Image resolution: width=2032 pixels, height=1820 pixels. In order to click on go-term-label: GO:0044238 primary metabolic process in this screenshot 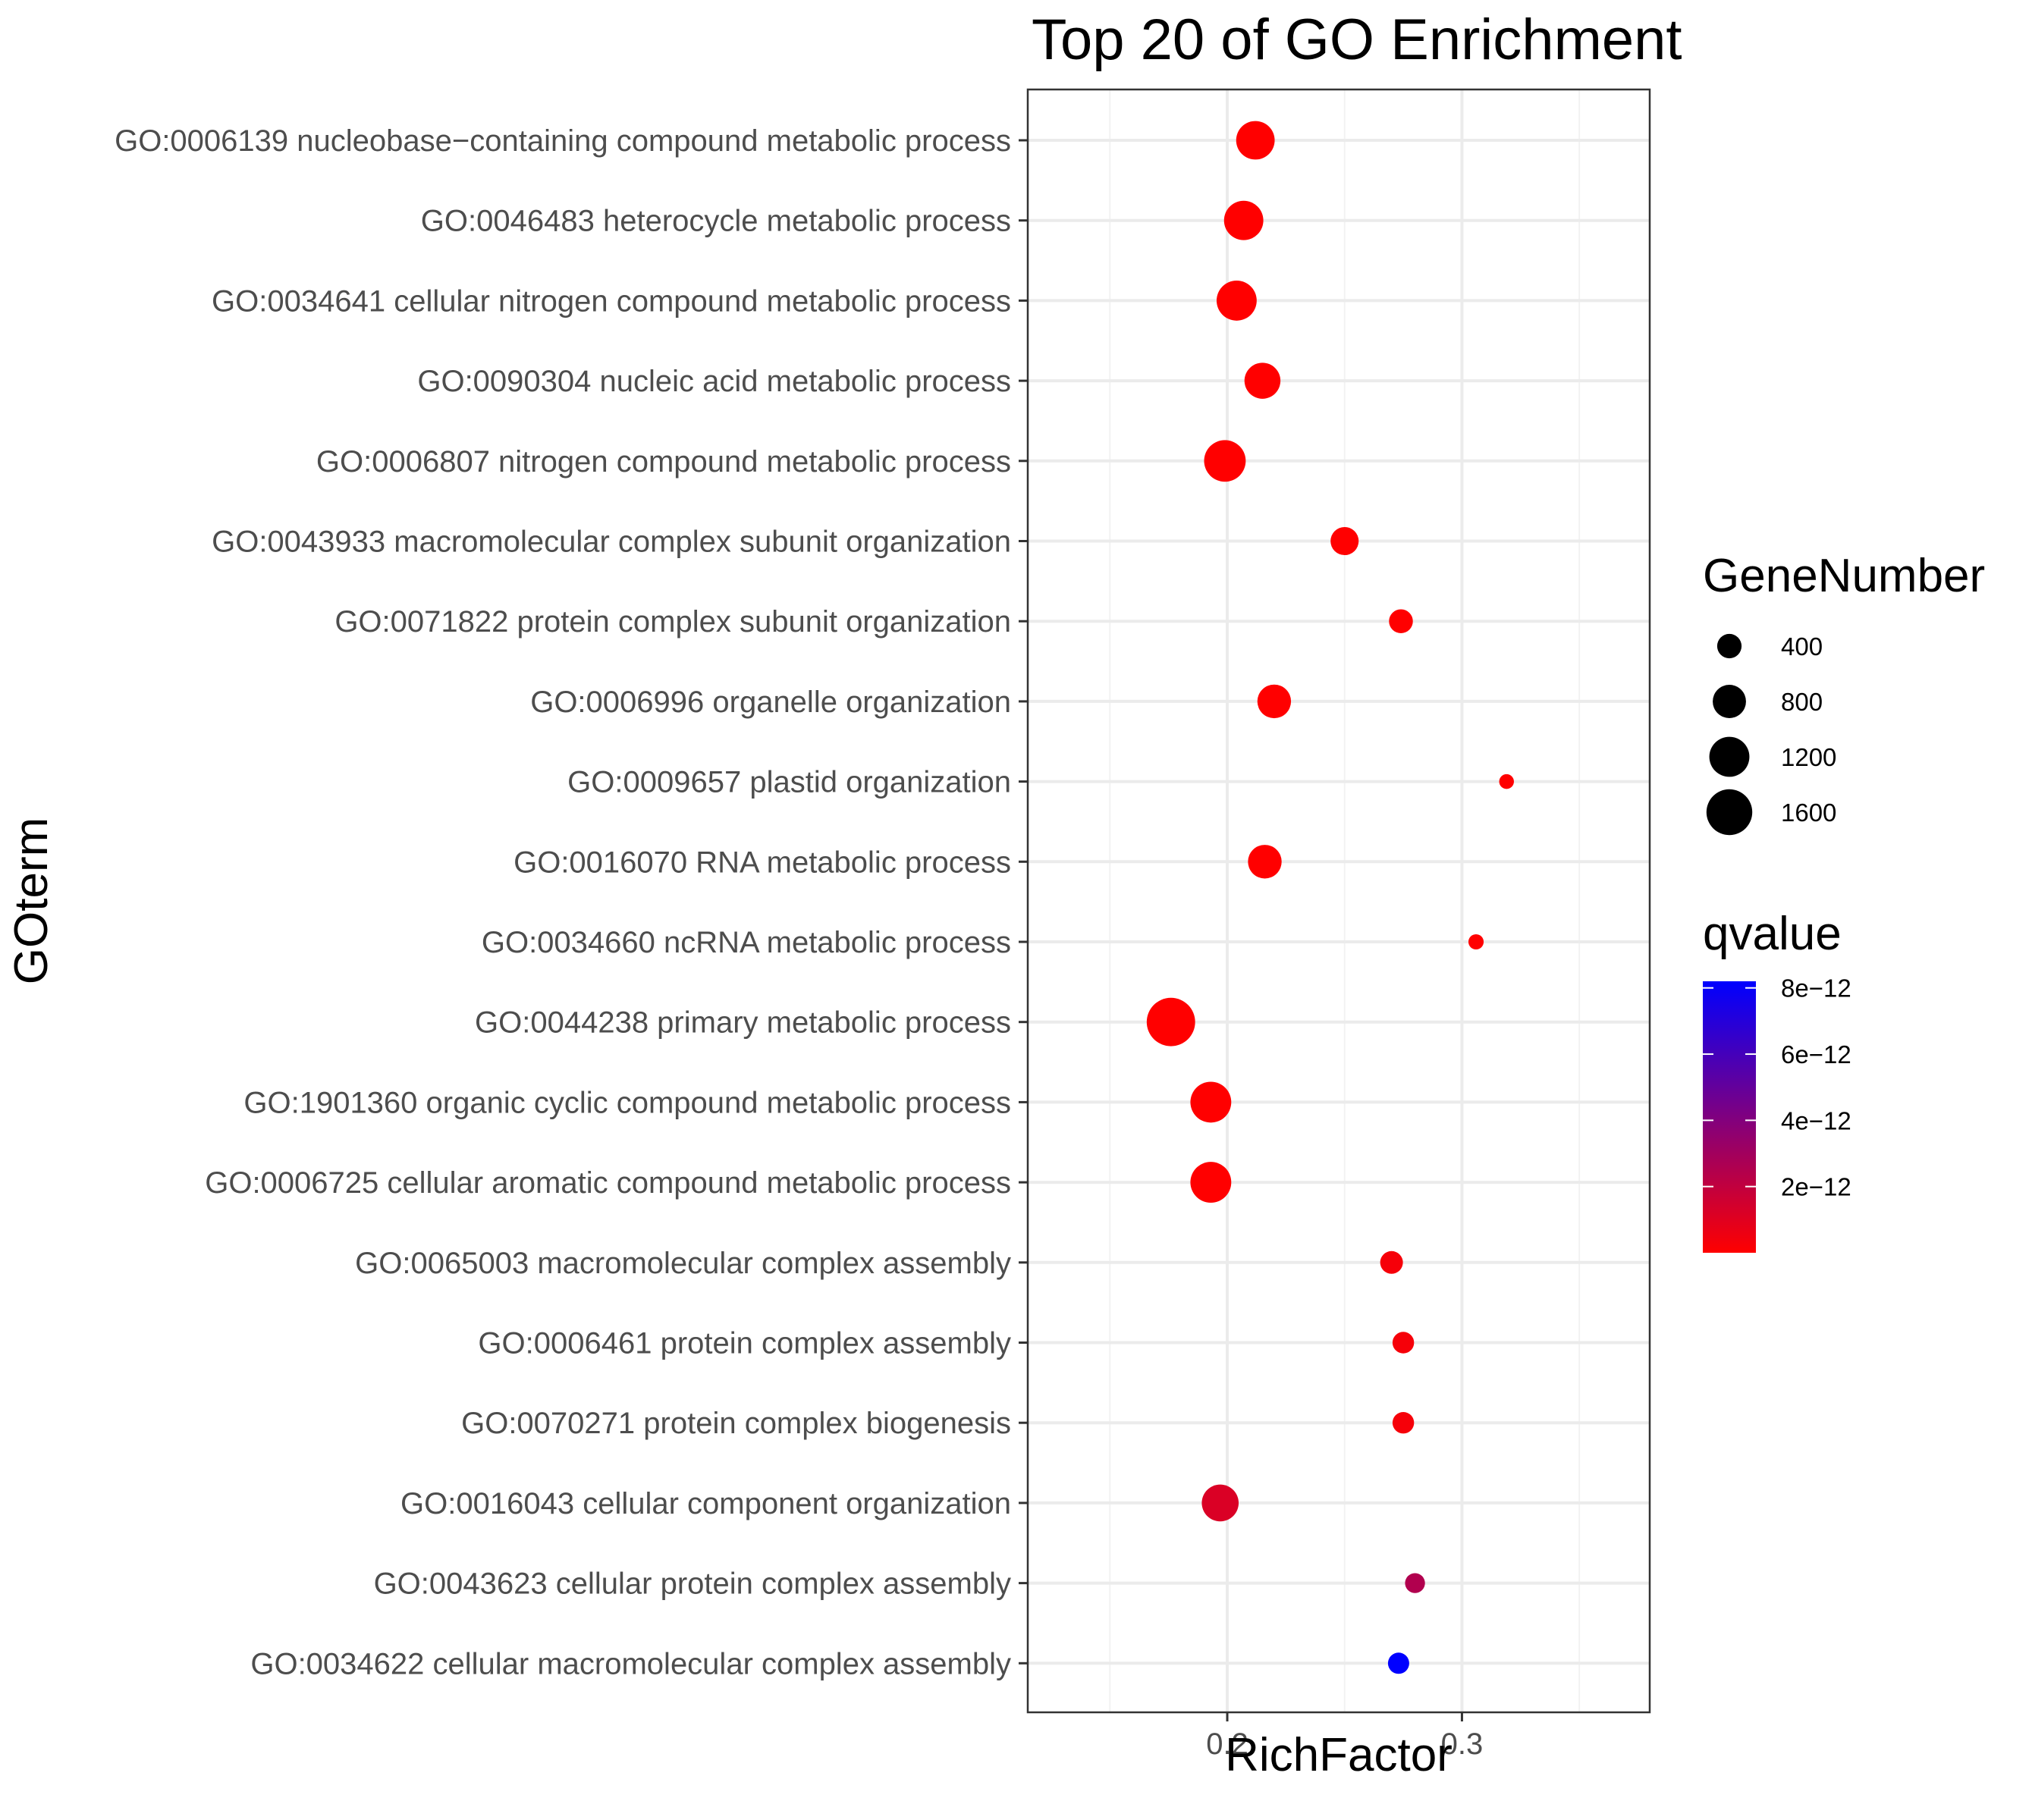, I will do `click(743, 1023)`.